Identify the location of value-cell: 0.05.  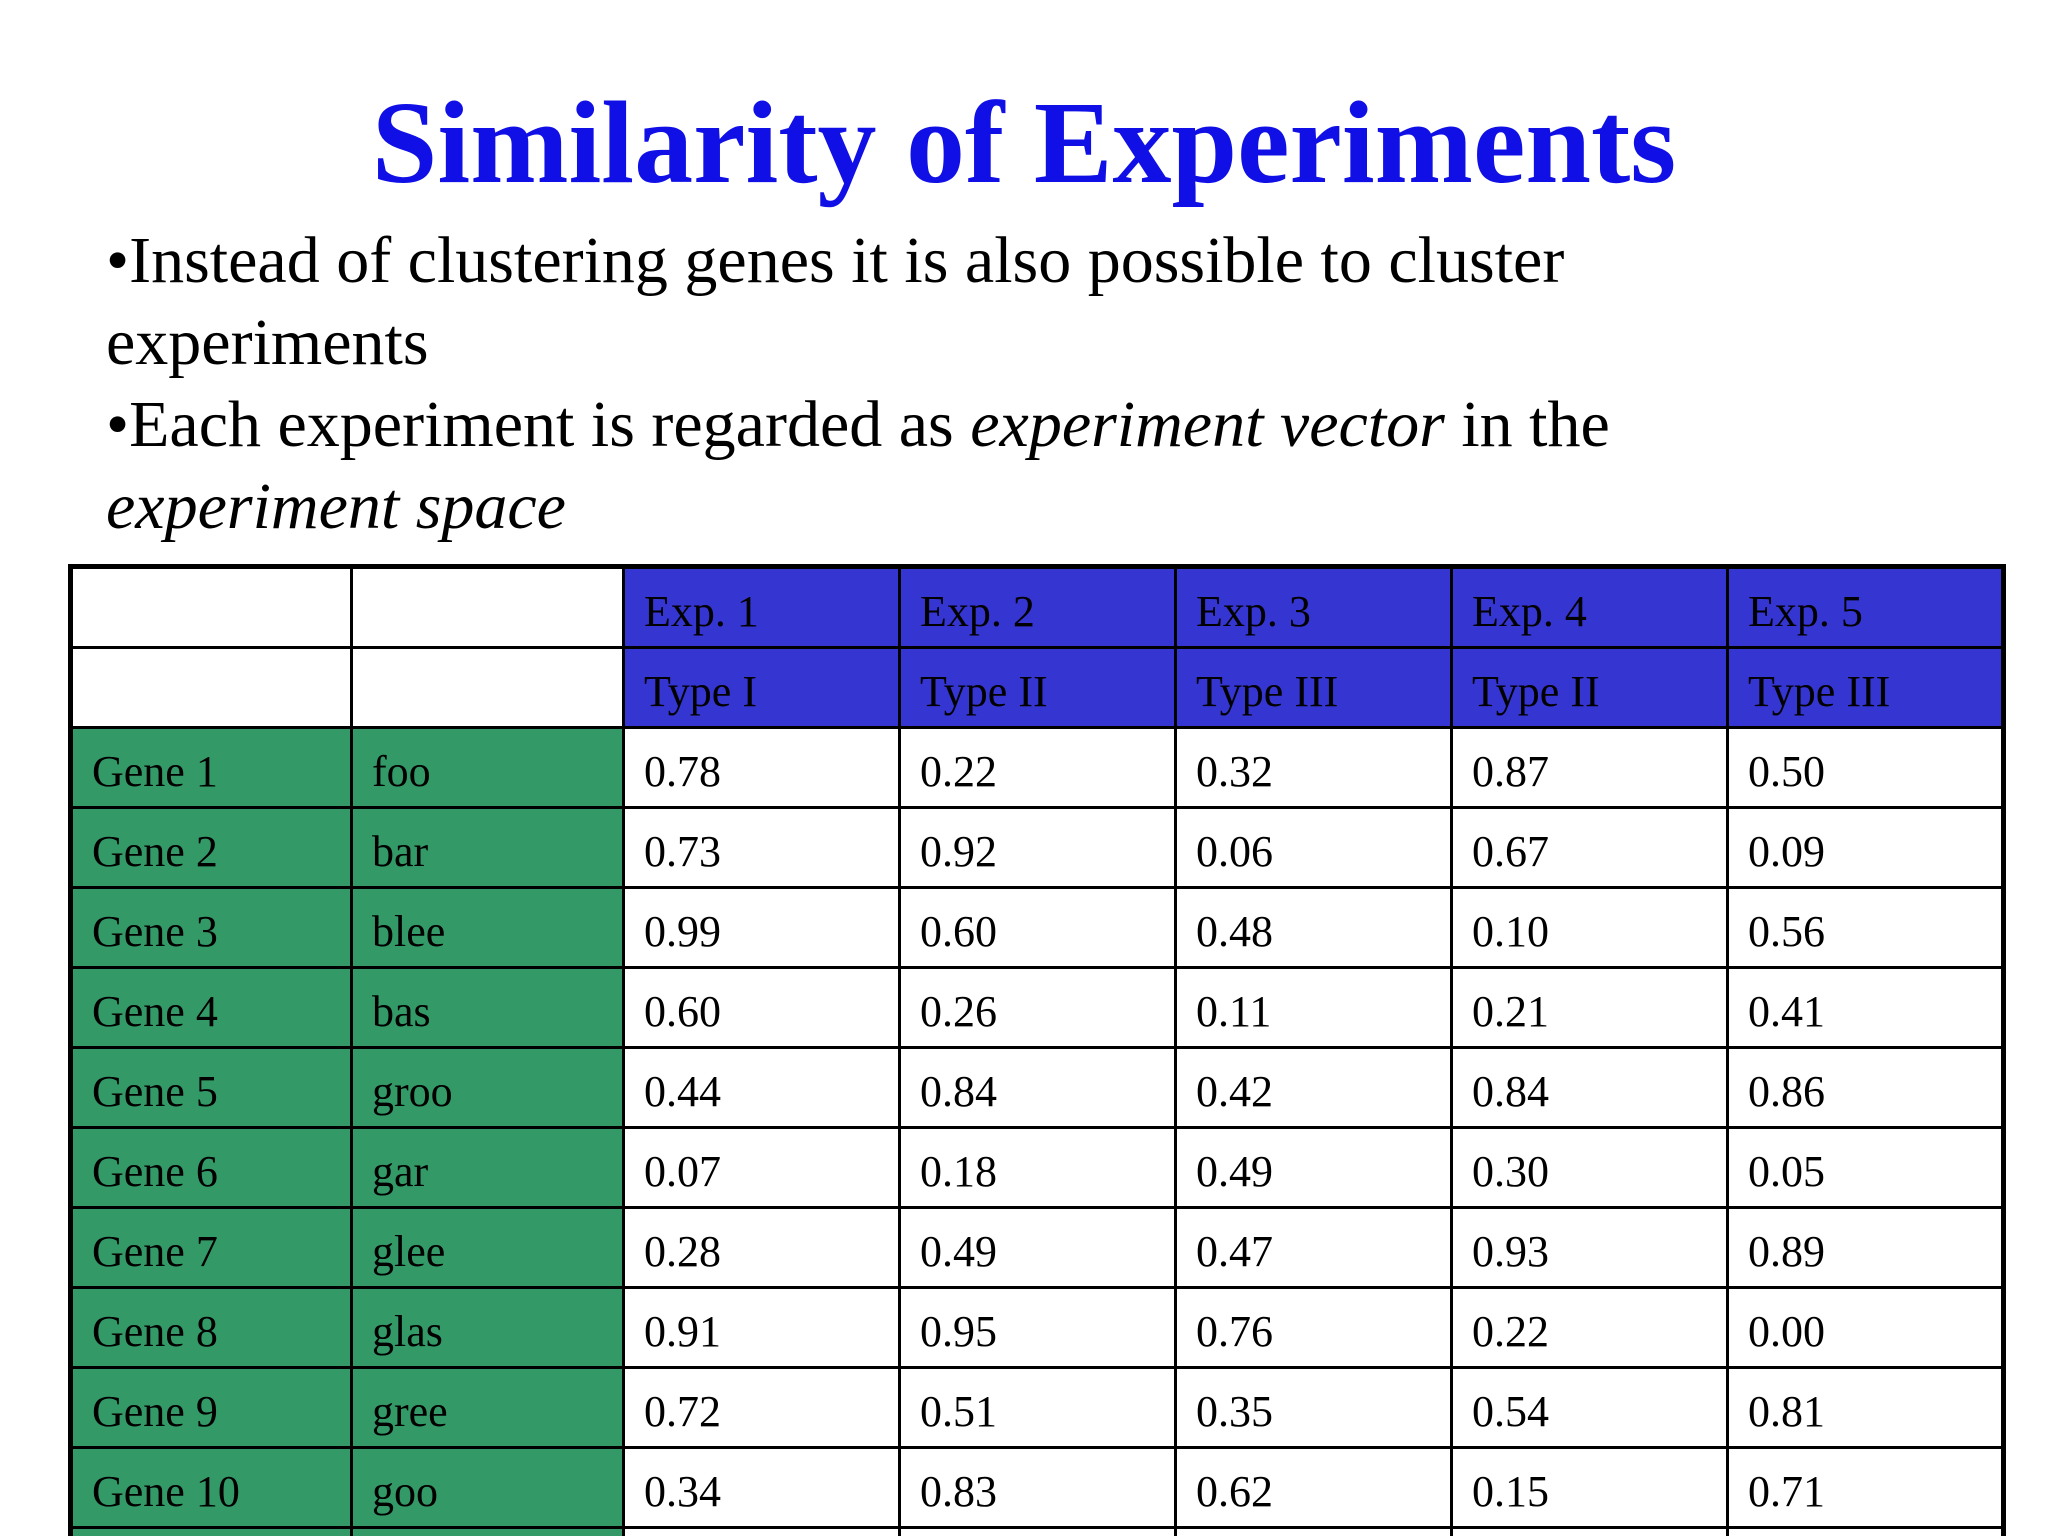
(1865, 1167).